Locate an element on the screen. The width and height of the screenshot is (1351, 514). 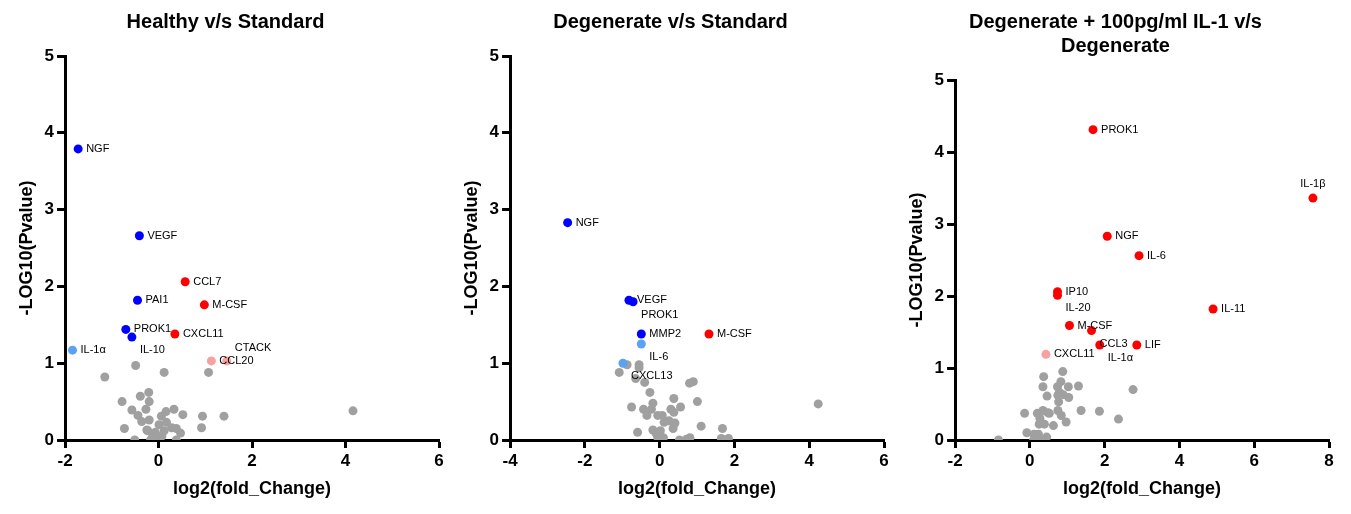
annotation: IL-10 is located at coordinates (152, 349).